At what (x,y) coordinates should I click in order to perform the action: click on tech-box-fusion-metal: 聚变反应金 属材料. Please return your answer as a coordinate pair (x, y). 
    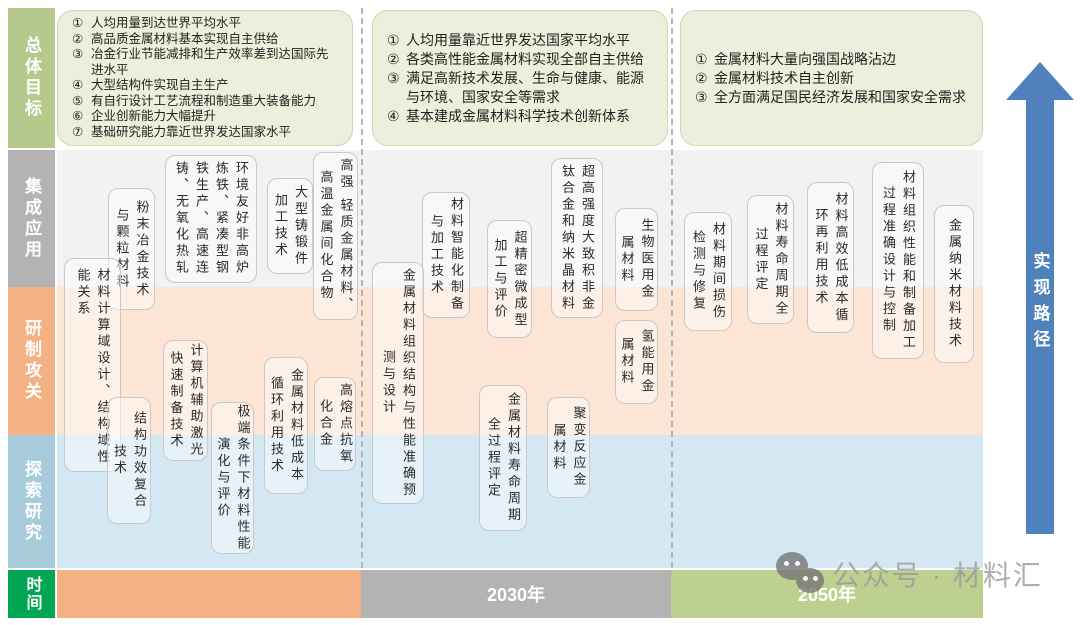
    Looking at the image, I should click on (568, 447).